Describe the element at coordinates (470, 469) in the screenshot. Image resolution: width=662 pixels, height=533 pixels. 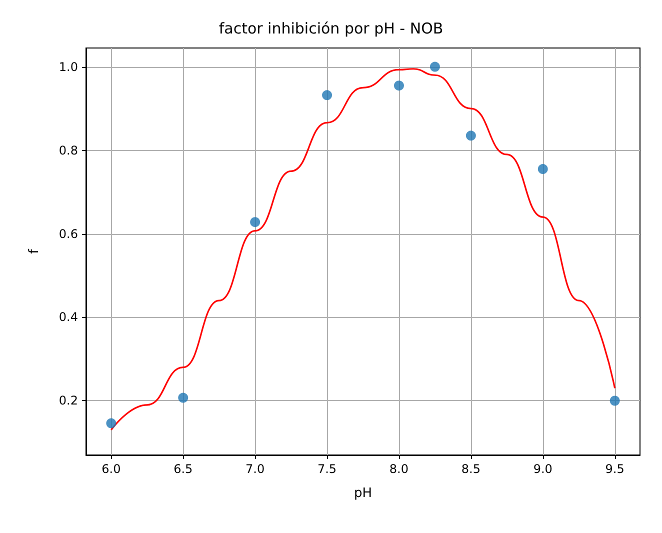
I see `x-tick-label: 8.5` at that location.